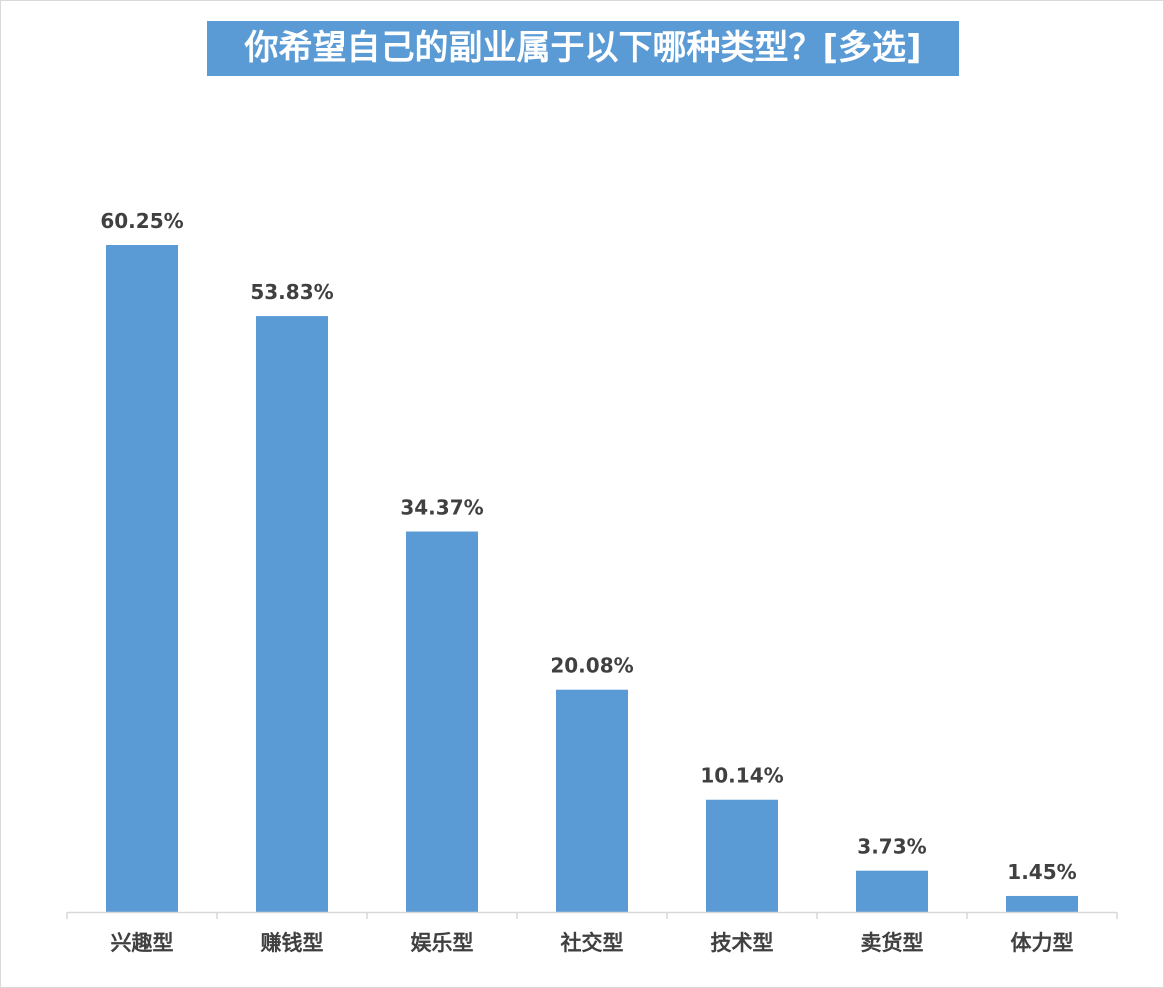 This screenshot has height=988, width=1164. I want to click on data-label-5: 10.14%, so click(741, 776).